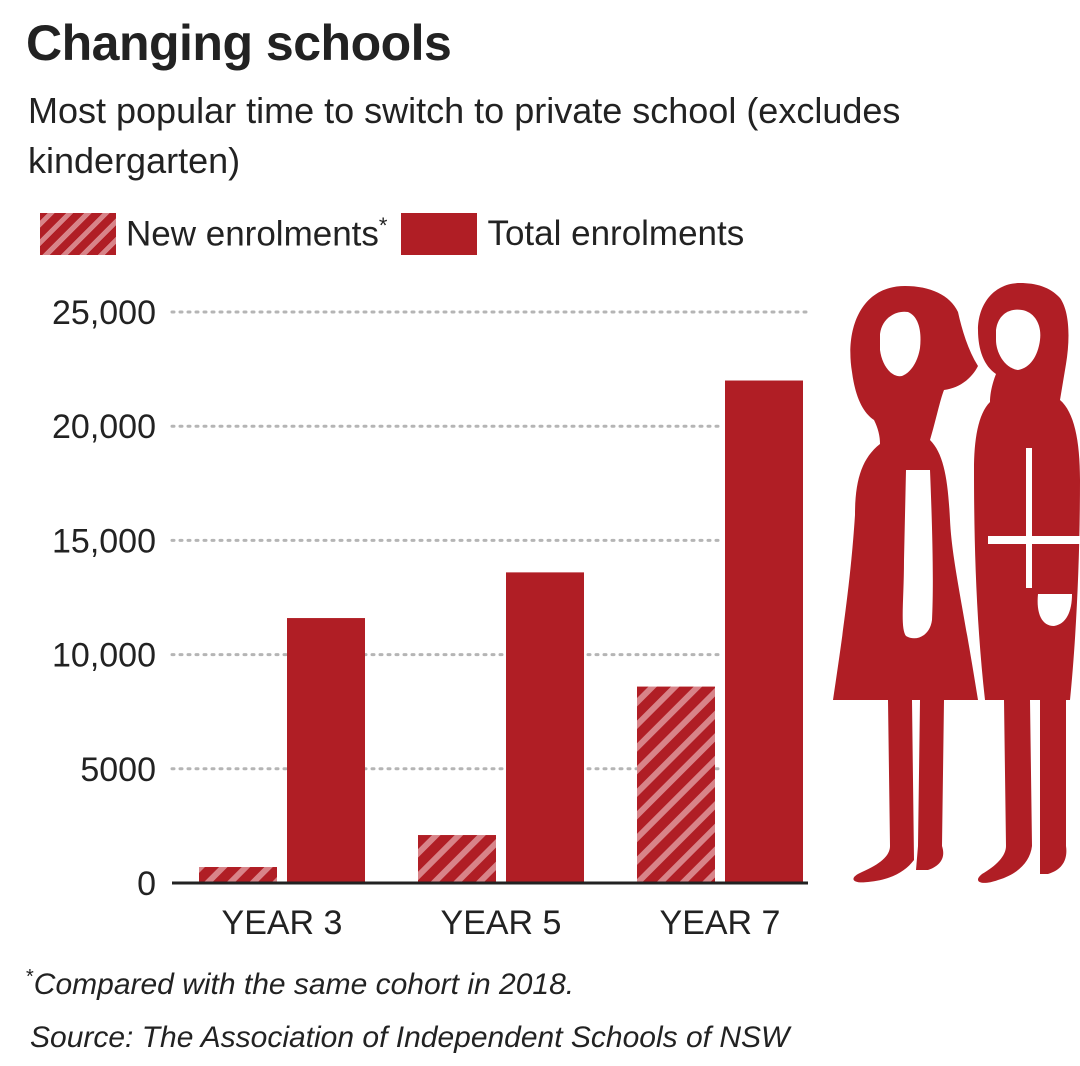 This screenshot has width=1080, height=1066. Describe the element at coordinates (980, 474) in the screenshot. I see `silhouette-cutouts` at that location.